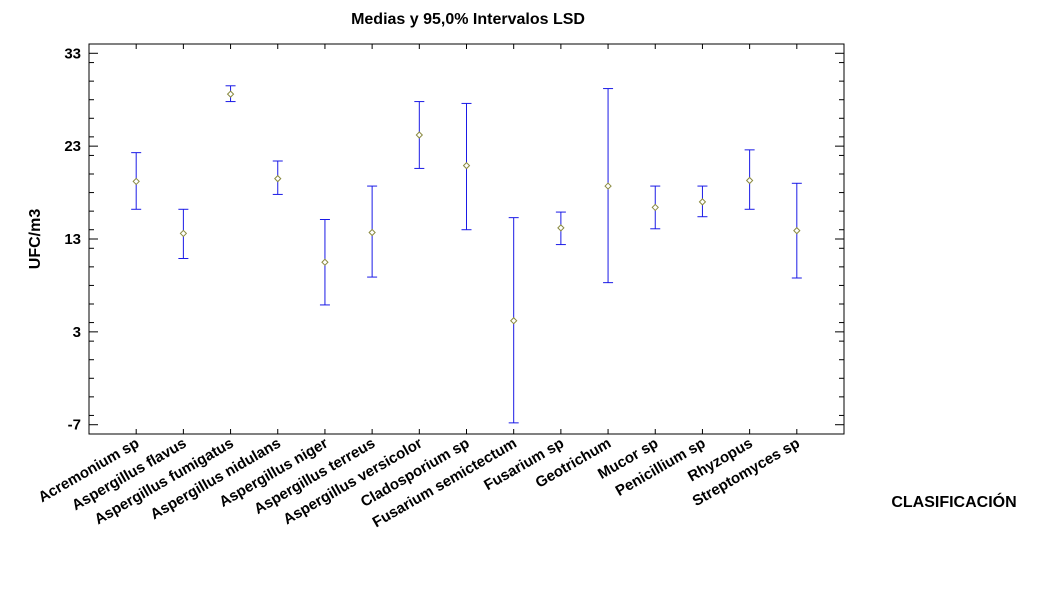 The width and height of the screenshot is (1049, 613). Describe the element at coordinates (72, 53) in the screenshot. I see `y-tick-label: 33` at that location.